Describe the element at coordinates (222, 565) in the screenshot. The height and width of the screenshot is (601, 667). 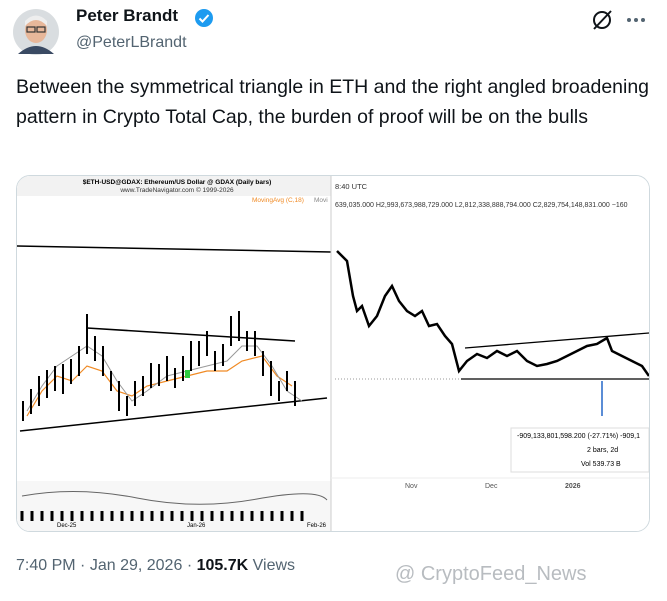
I see `views-count: 105.7K` at that location.